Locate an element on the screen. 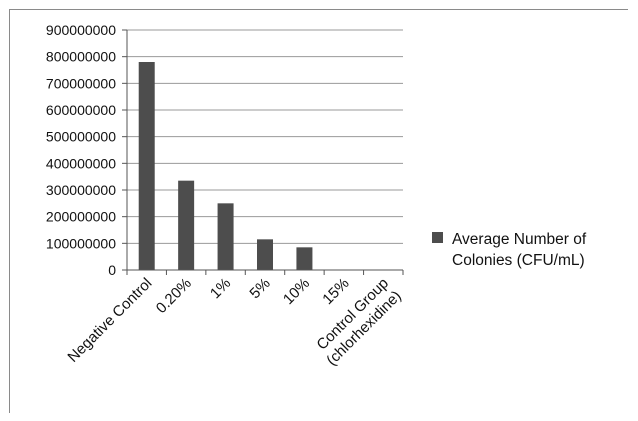 The width and height of the screenshot is (638, 421). x-category-line: 0.20% is located at coordinates (174, 296).